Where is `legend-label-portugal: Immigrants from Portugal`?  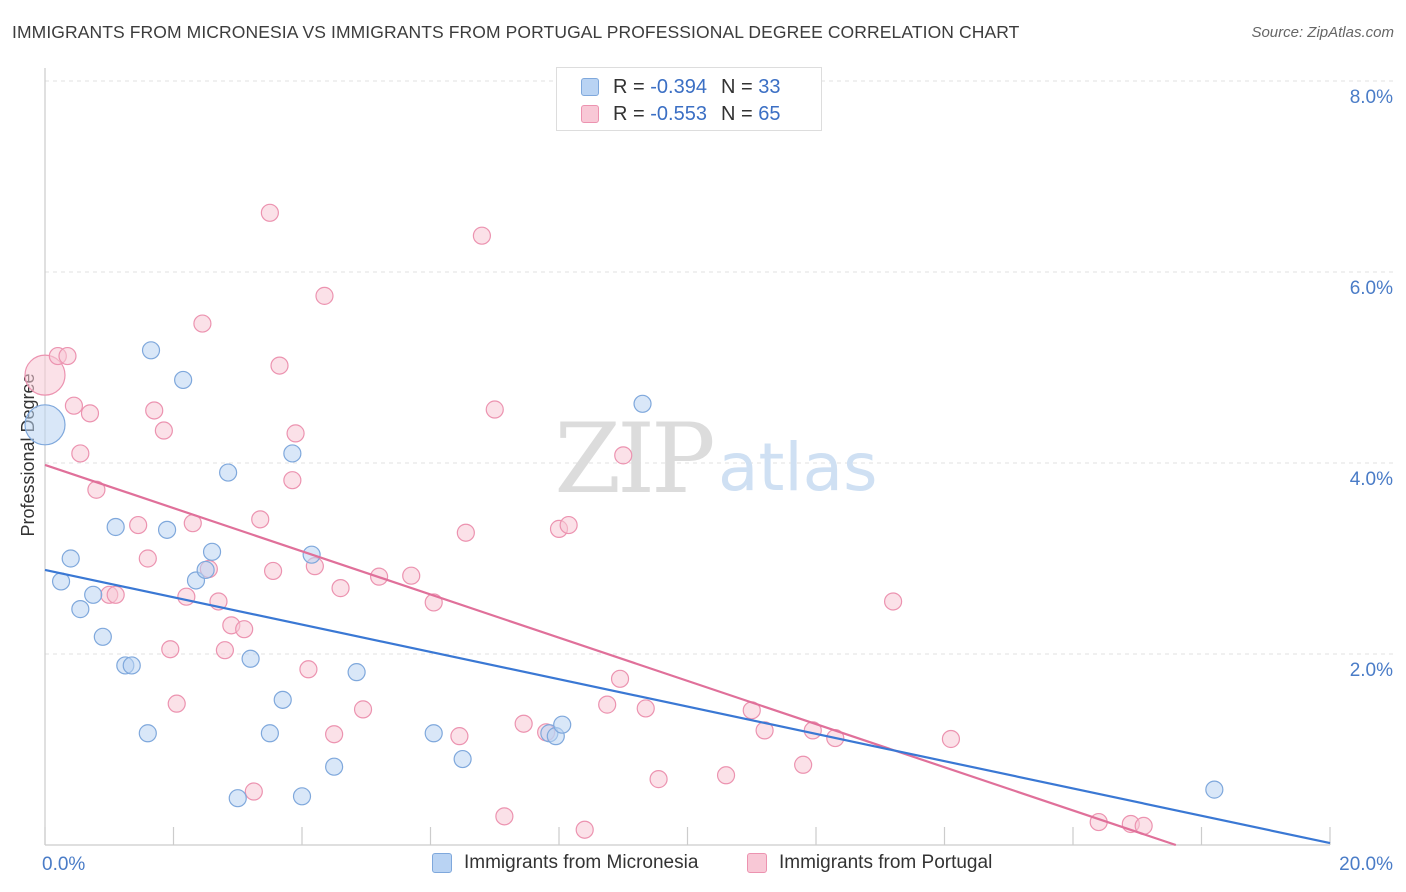 legend-label-portugal: Immigrants from Portugal is located at coordinates (886, 862).